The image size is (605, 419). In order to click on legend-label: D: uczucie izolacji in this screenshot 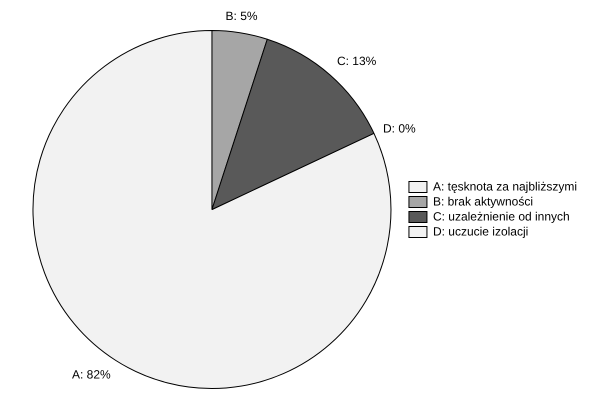, I will do `click(480, 231)`.